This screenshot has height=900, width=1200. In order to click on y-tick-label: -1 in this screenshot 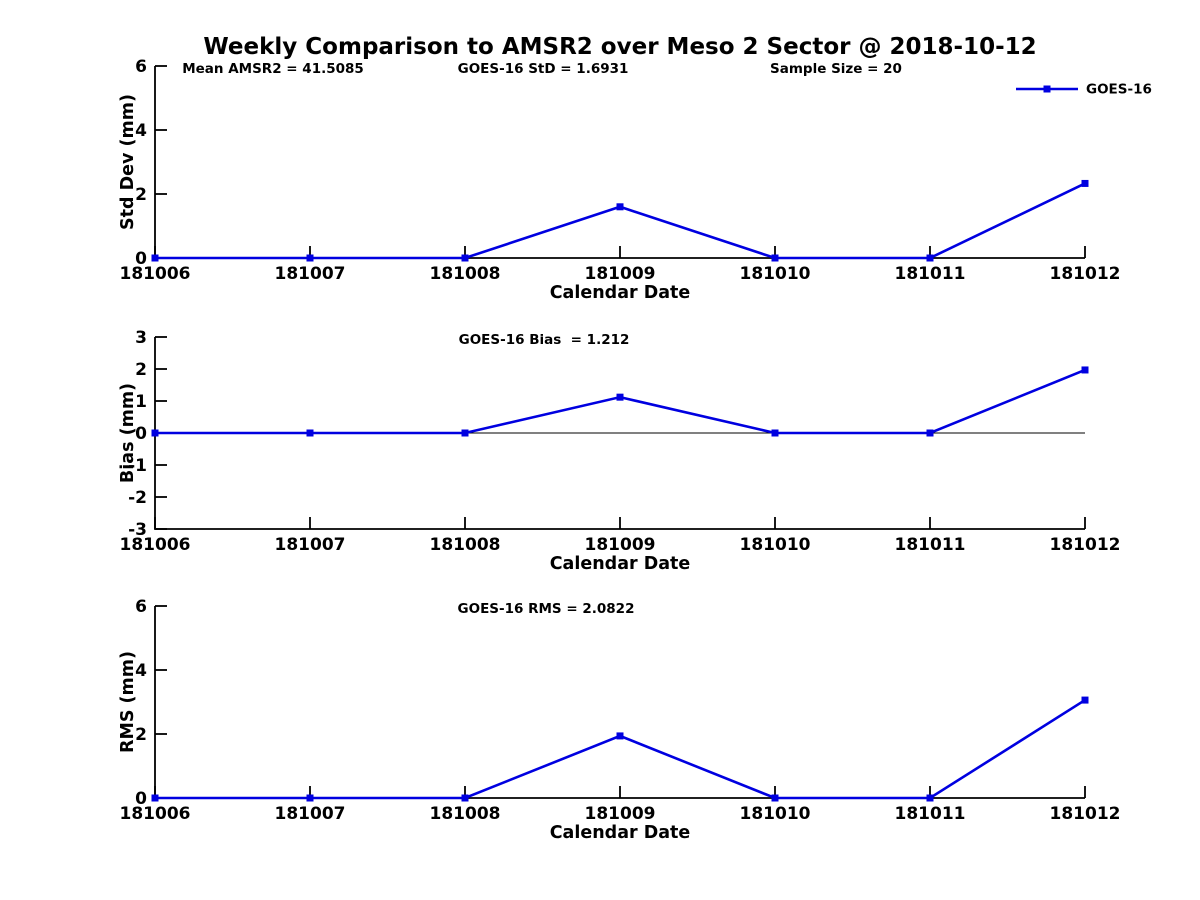, I will do `click(137, 466)`.